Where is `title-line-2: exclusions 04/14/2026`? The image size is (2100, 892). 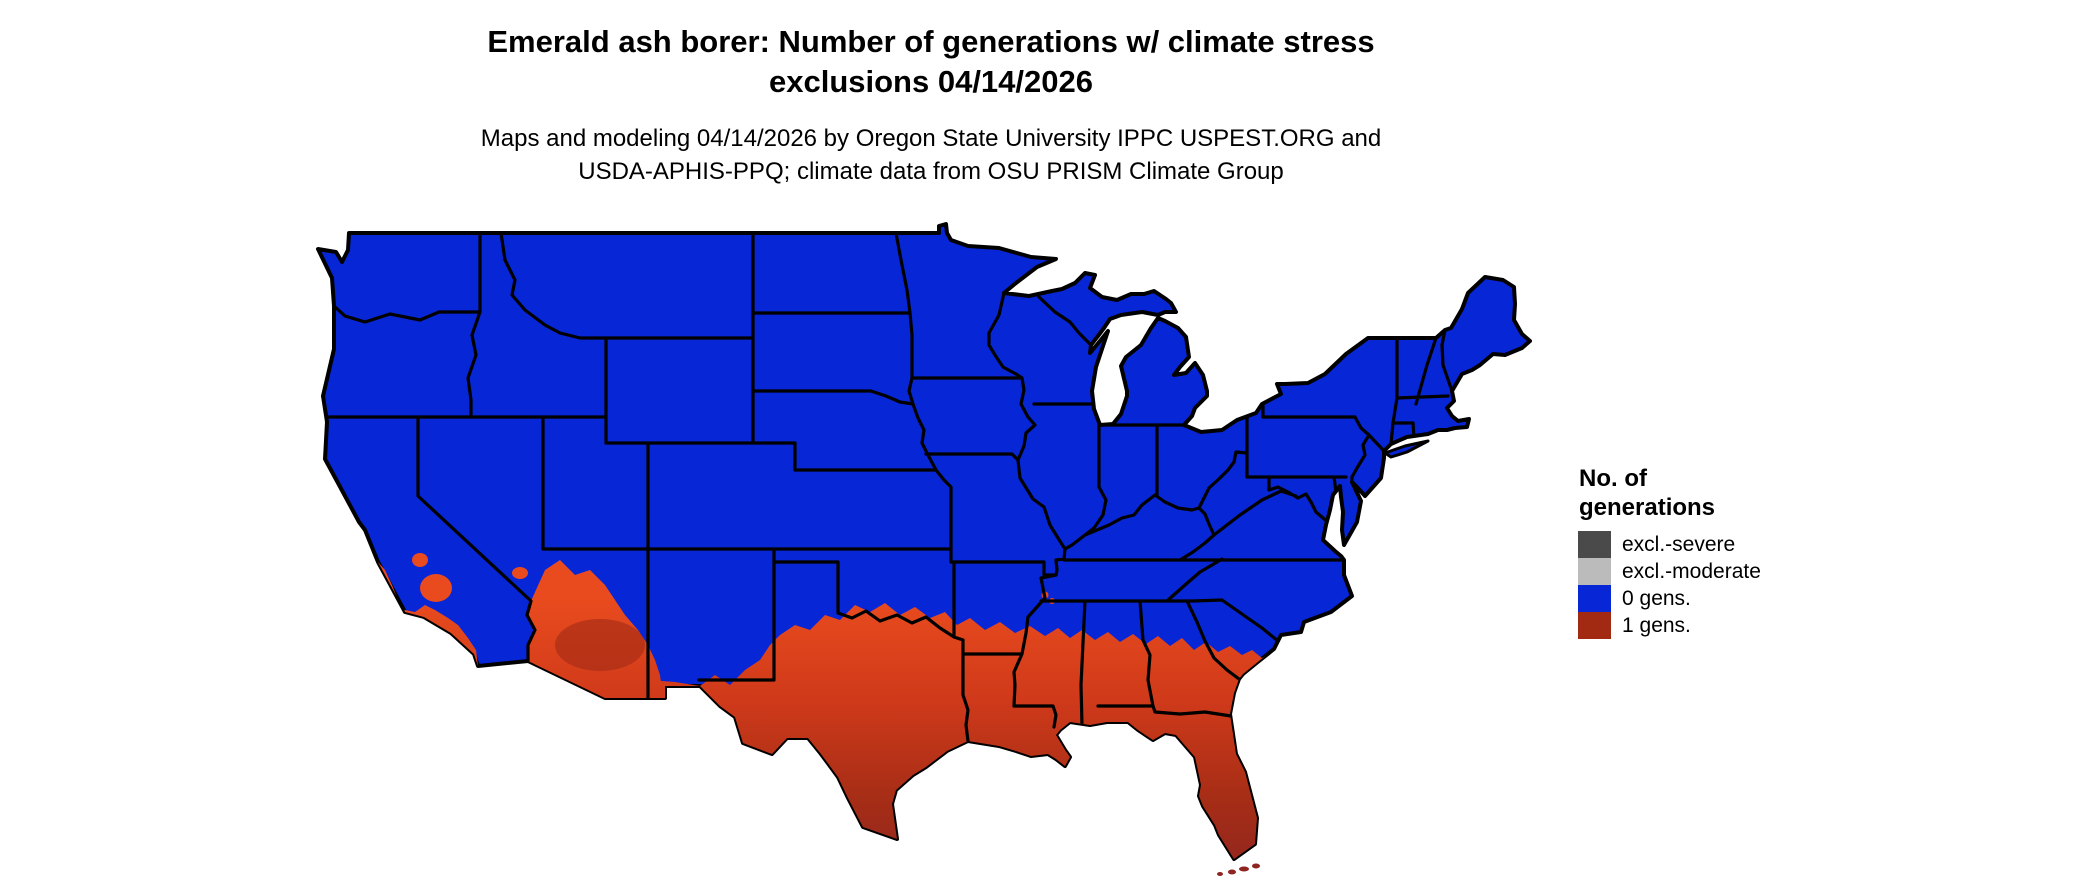 title-line-2: exclusions 04/14/2026 is located at coordinates (930, 81).